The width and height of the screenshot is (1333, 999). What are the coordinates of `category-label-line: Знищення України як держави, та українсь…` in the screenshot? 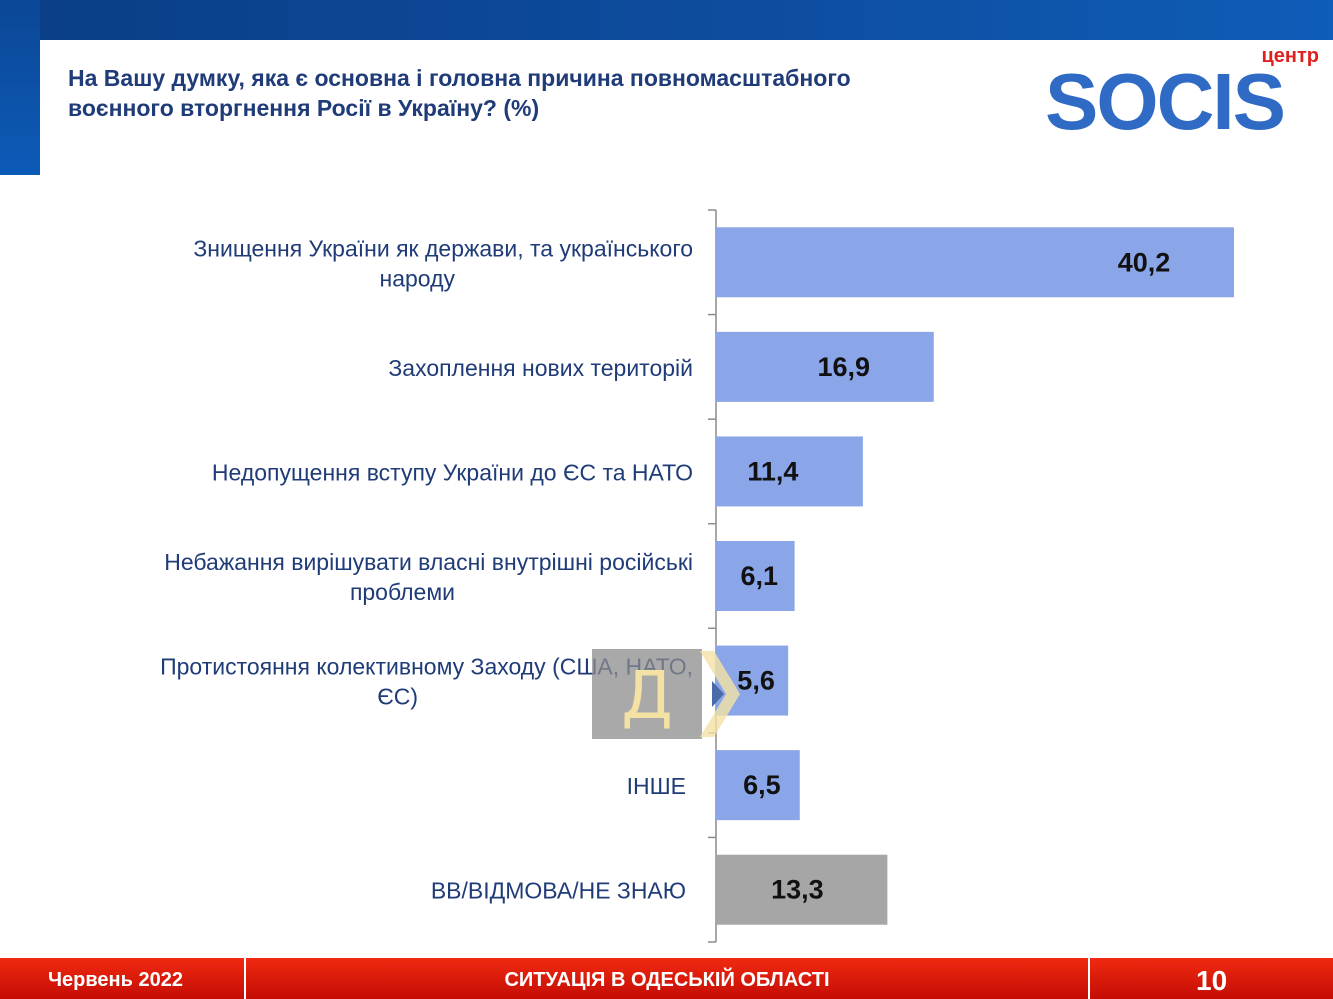 It's located at (443, 248).